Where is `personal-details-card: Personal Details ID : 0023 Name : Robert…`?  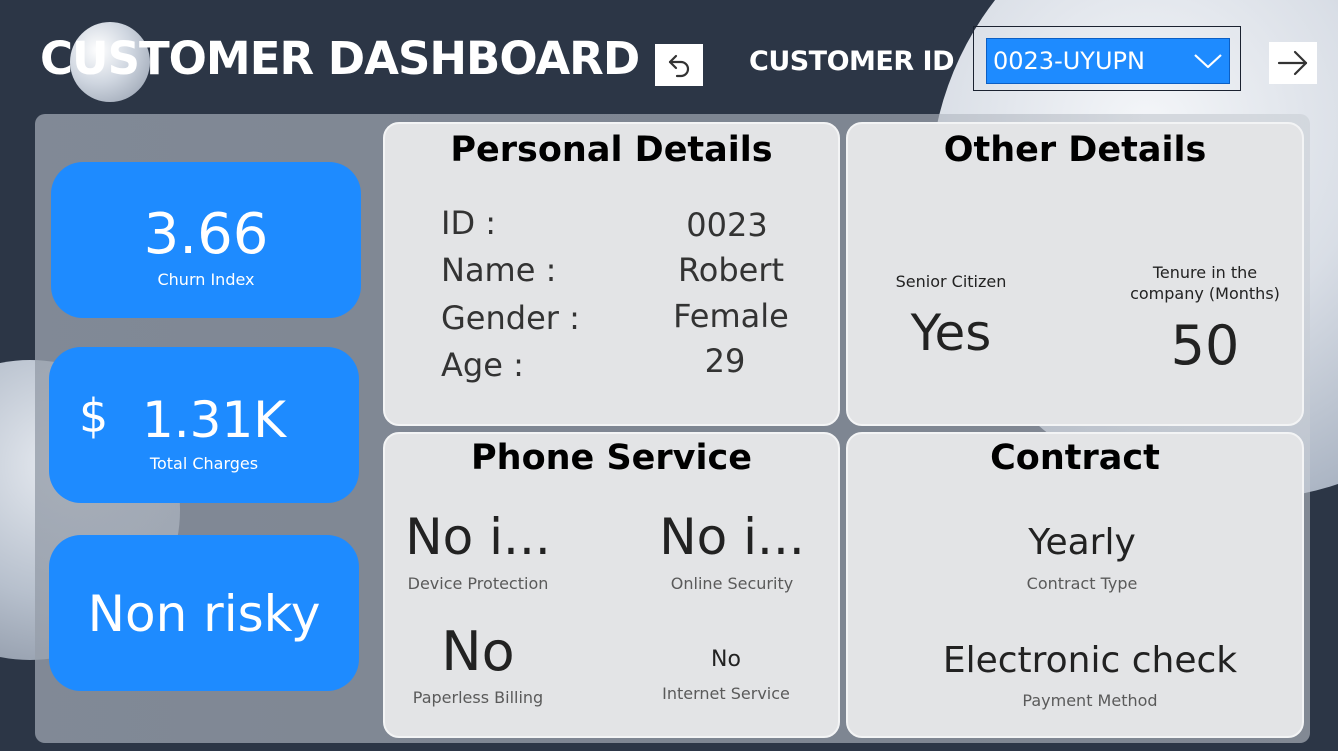
personal-details-card: Personal Details ID : 0023 Name : Robert… is located at coordinates (611, 274).